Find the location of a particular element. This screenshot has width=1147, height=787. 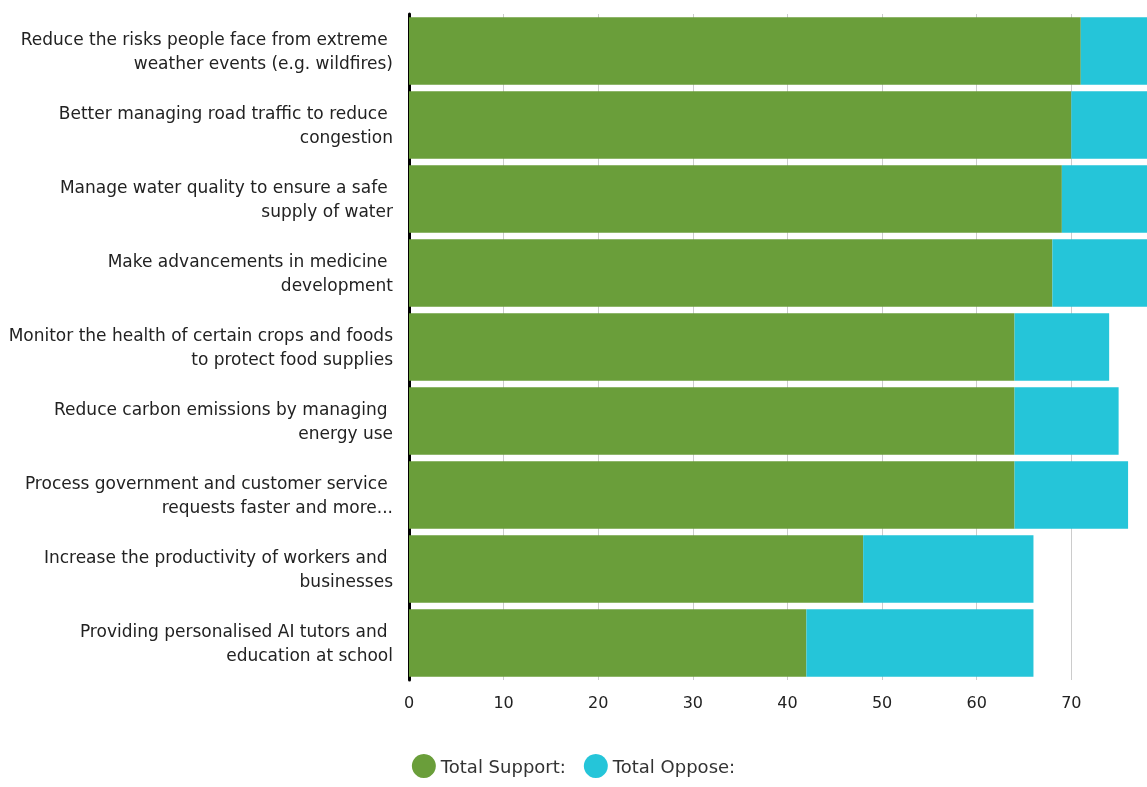

x-tick-label: 50 is located at coordinates (882, 702).